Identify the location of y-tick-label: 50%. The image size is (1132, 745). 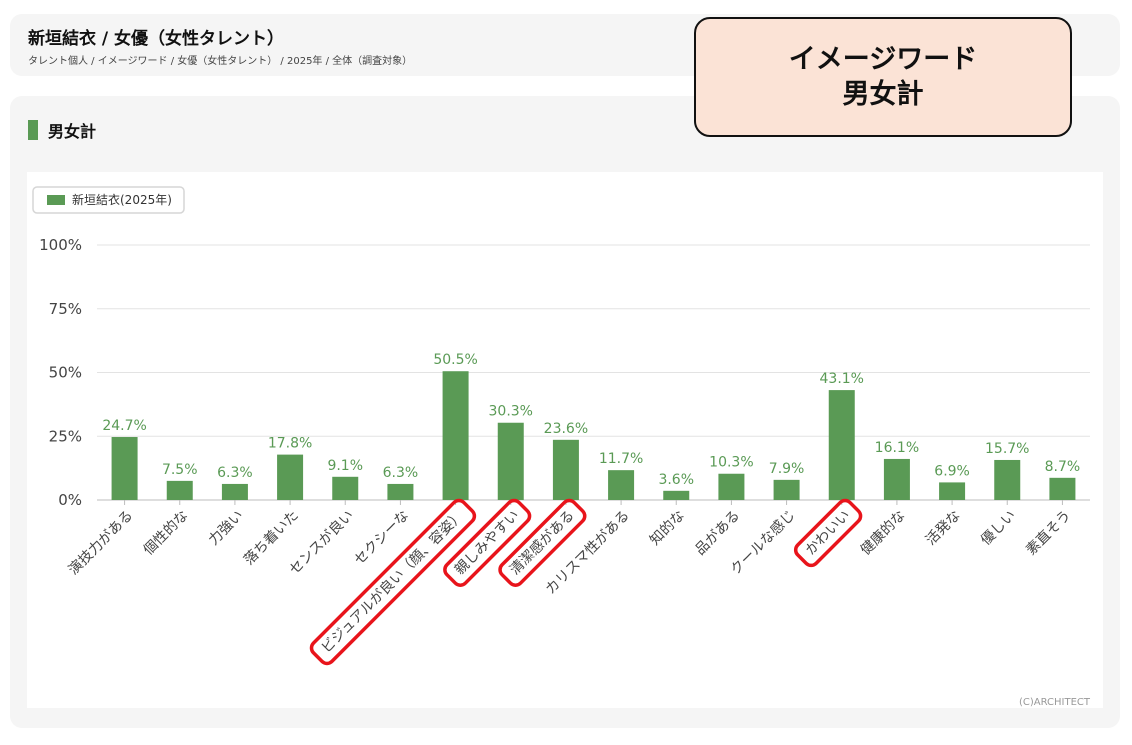
(65, 373).